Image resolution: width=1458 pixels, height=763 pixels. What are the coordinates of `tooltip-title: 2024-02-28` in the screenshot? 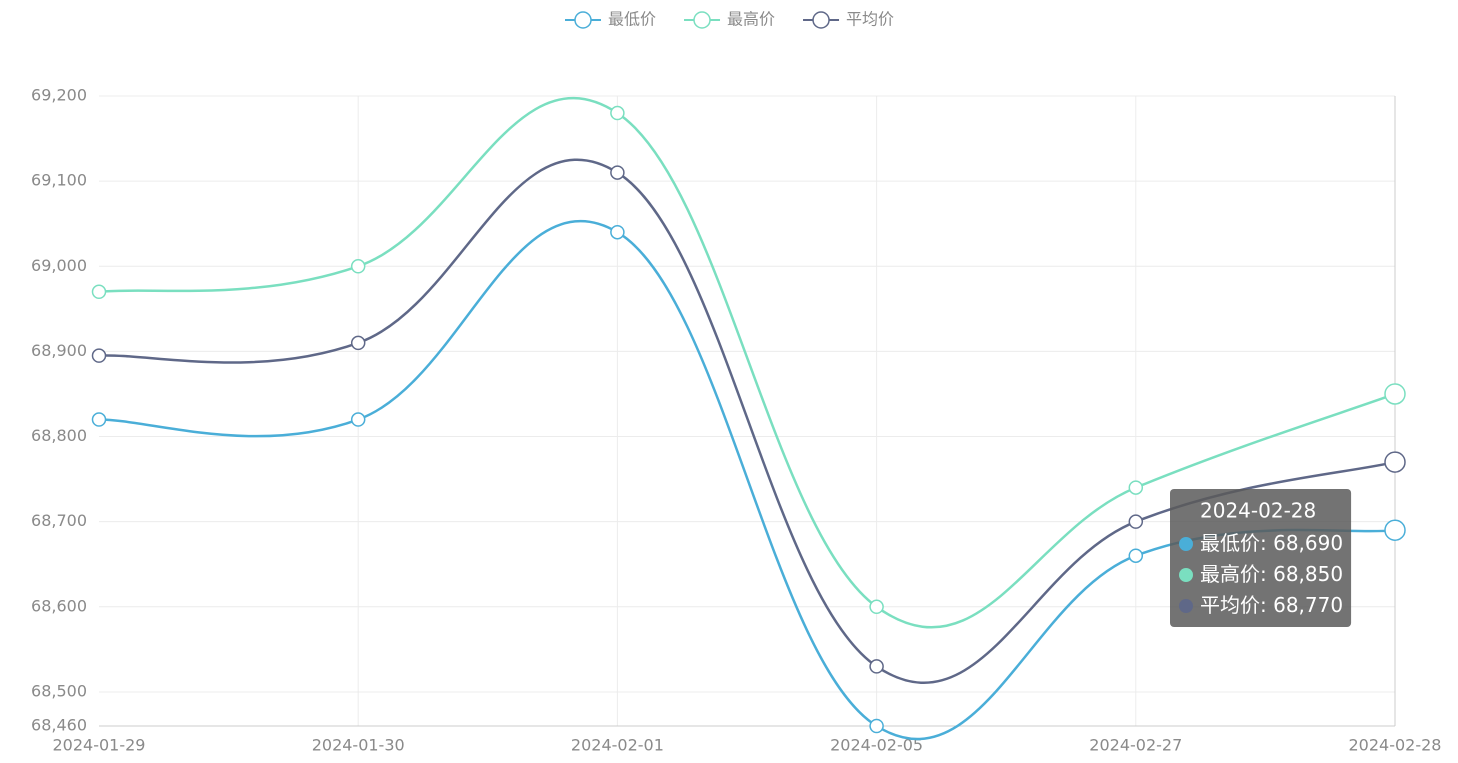 It's located at (1258, 511).